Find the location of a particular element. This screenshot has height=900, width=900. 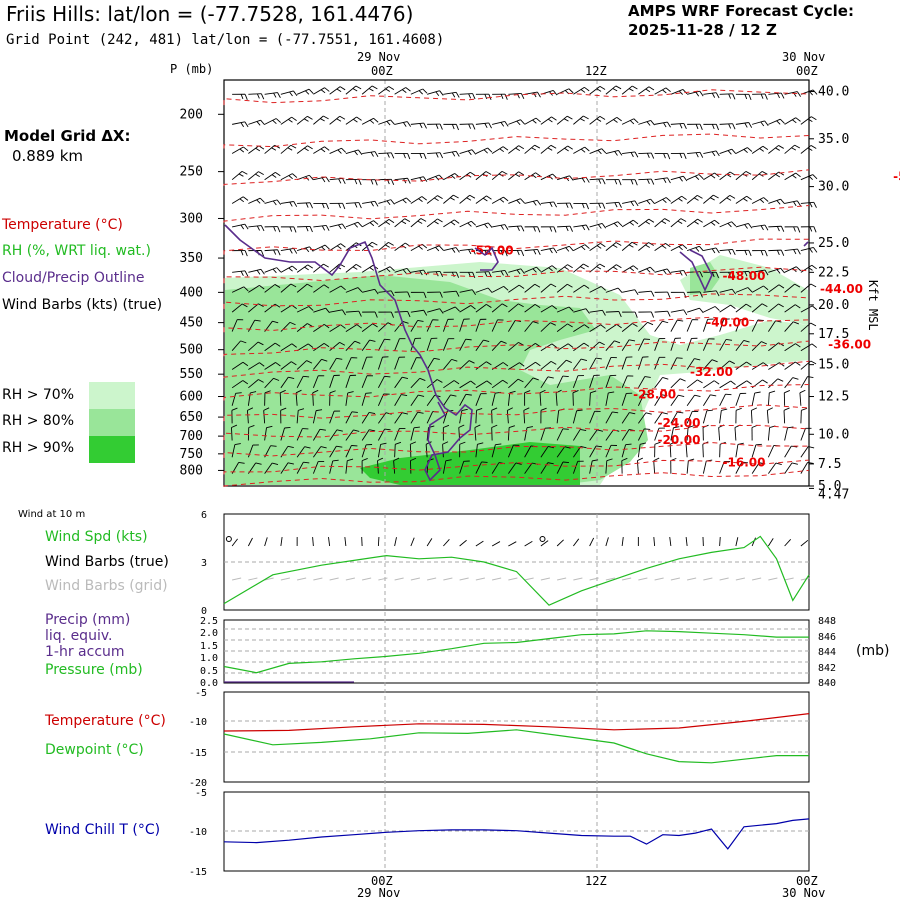

temperature-line is located at coordinates (516, 722).